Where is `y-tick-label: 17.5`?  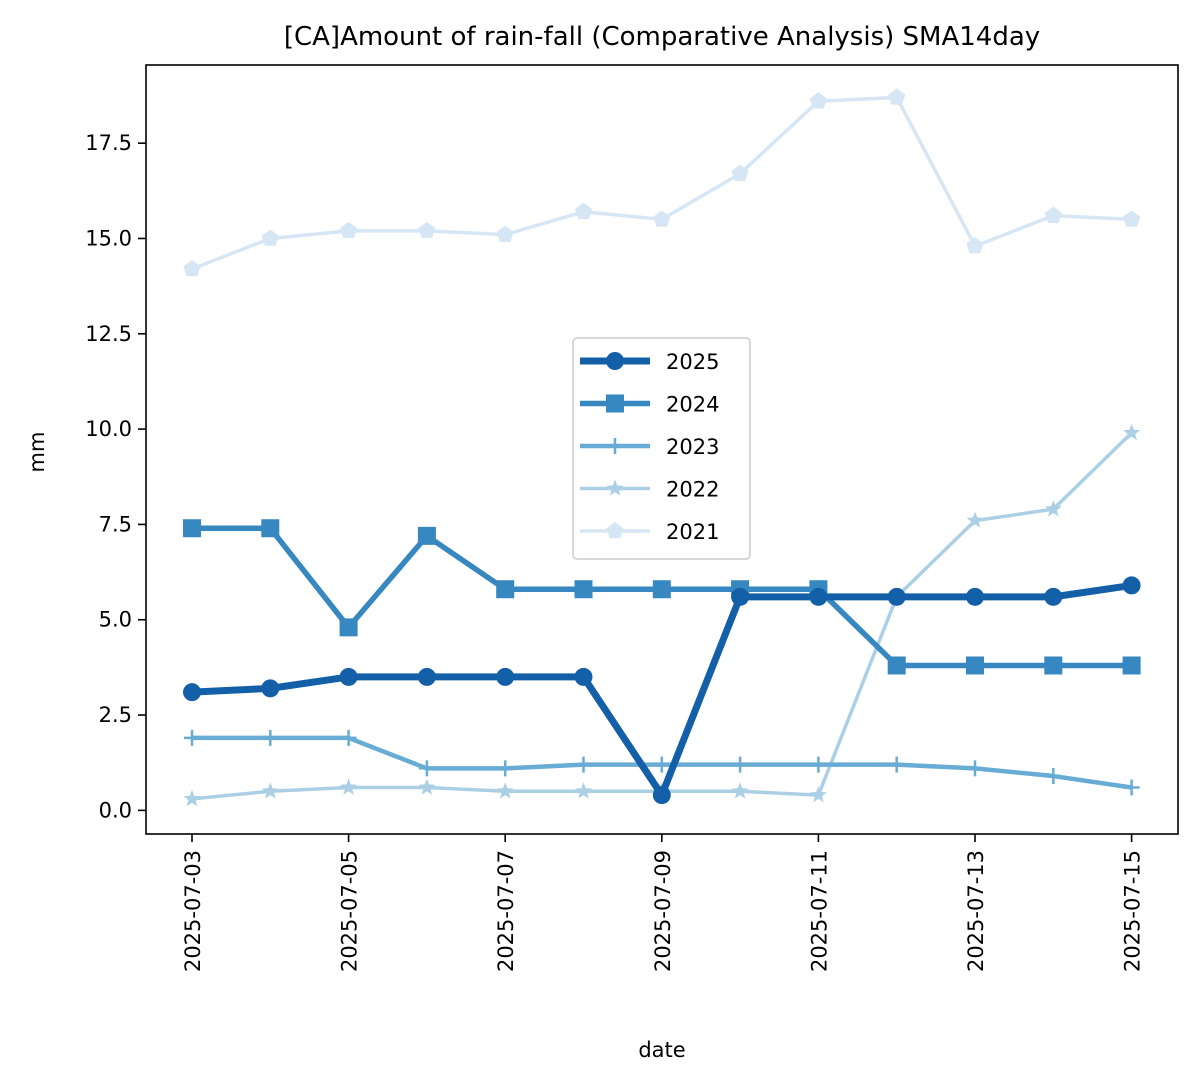
y-tick-label: 17.5 is located at coordinates (108, 143).